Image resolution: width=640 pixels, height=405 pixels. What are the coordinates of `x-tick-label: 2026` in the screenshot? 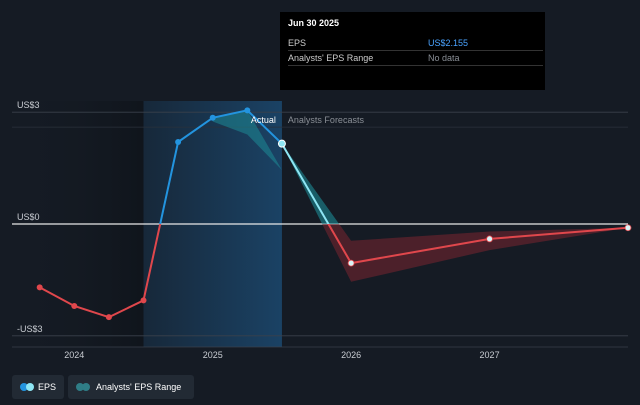 It's located at (351, 355).